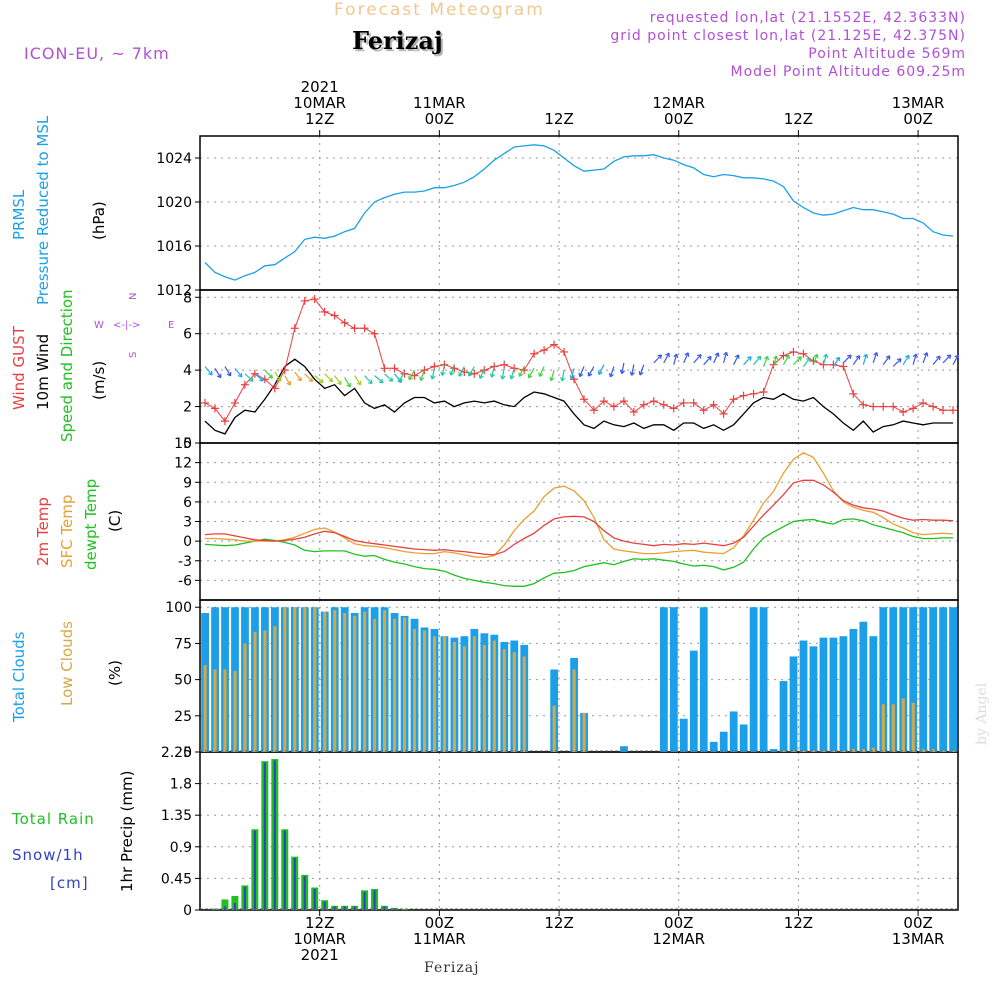 The height and width of the screenshot is (1000, 1000). I want to click on y-tick-label: 0.45, so click(176, 879).